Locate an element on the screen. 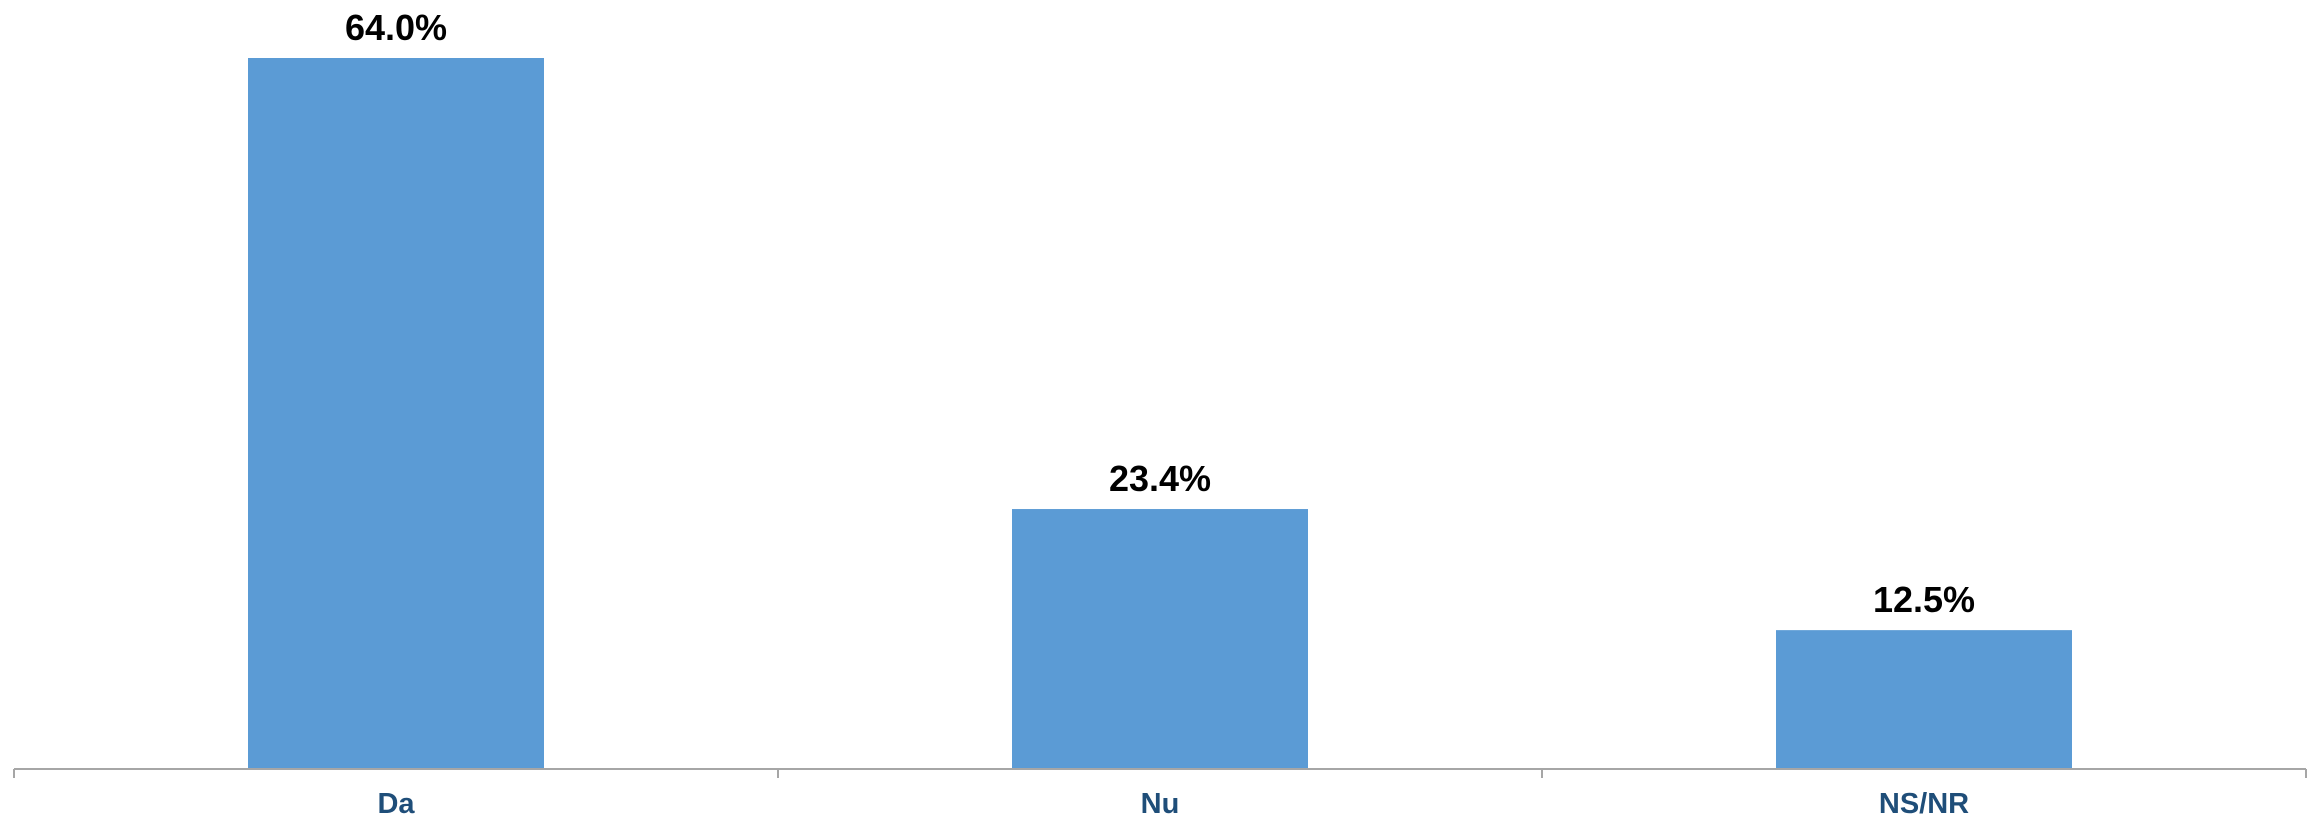 The height and width of the screenshot is (816, 2320). data-label: 23.4% is located at coordinates (1160, 478).